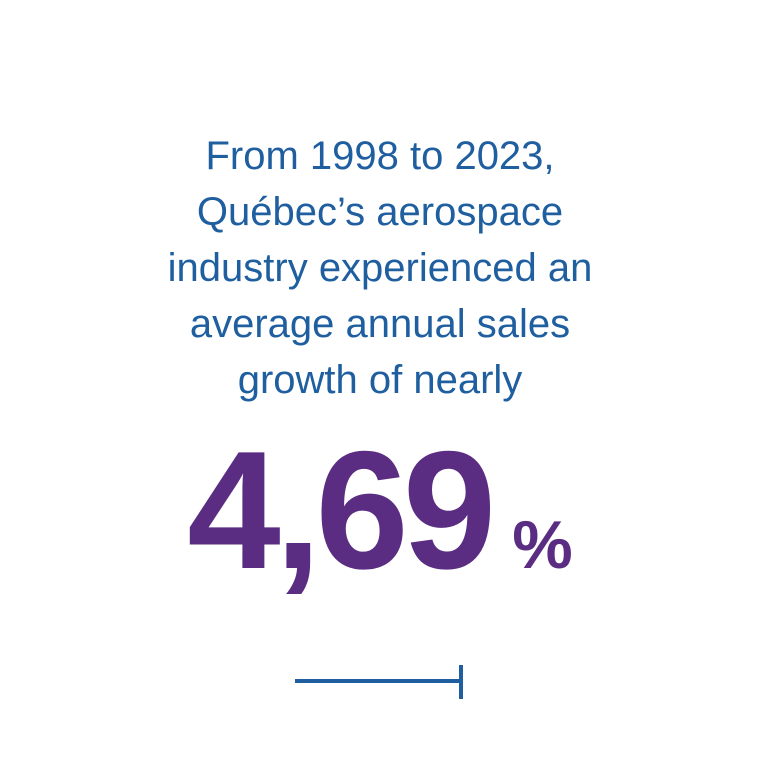  Describe the element at coordinates (380, 212) in the screenshot. I see `headline-line-2: Québec’s aerospace` at that location.